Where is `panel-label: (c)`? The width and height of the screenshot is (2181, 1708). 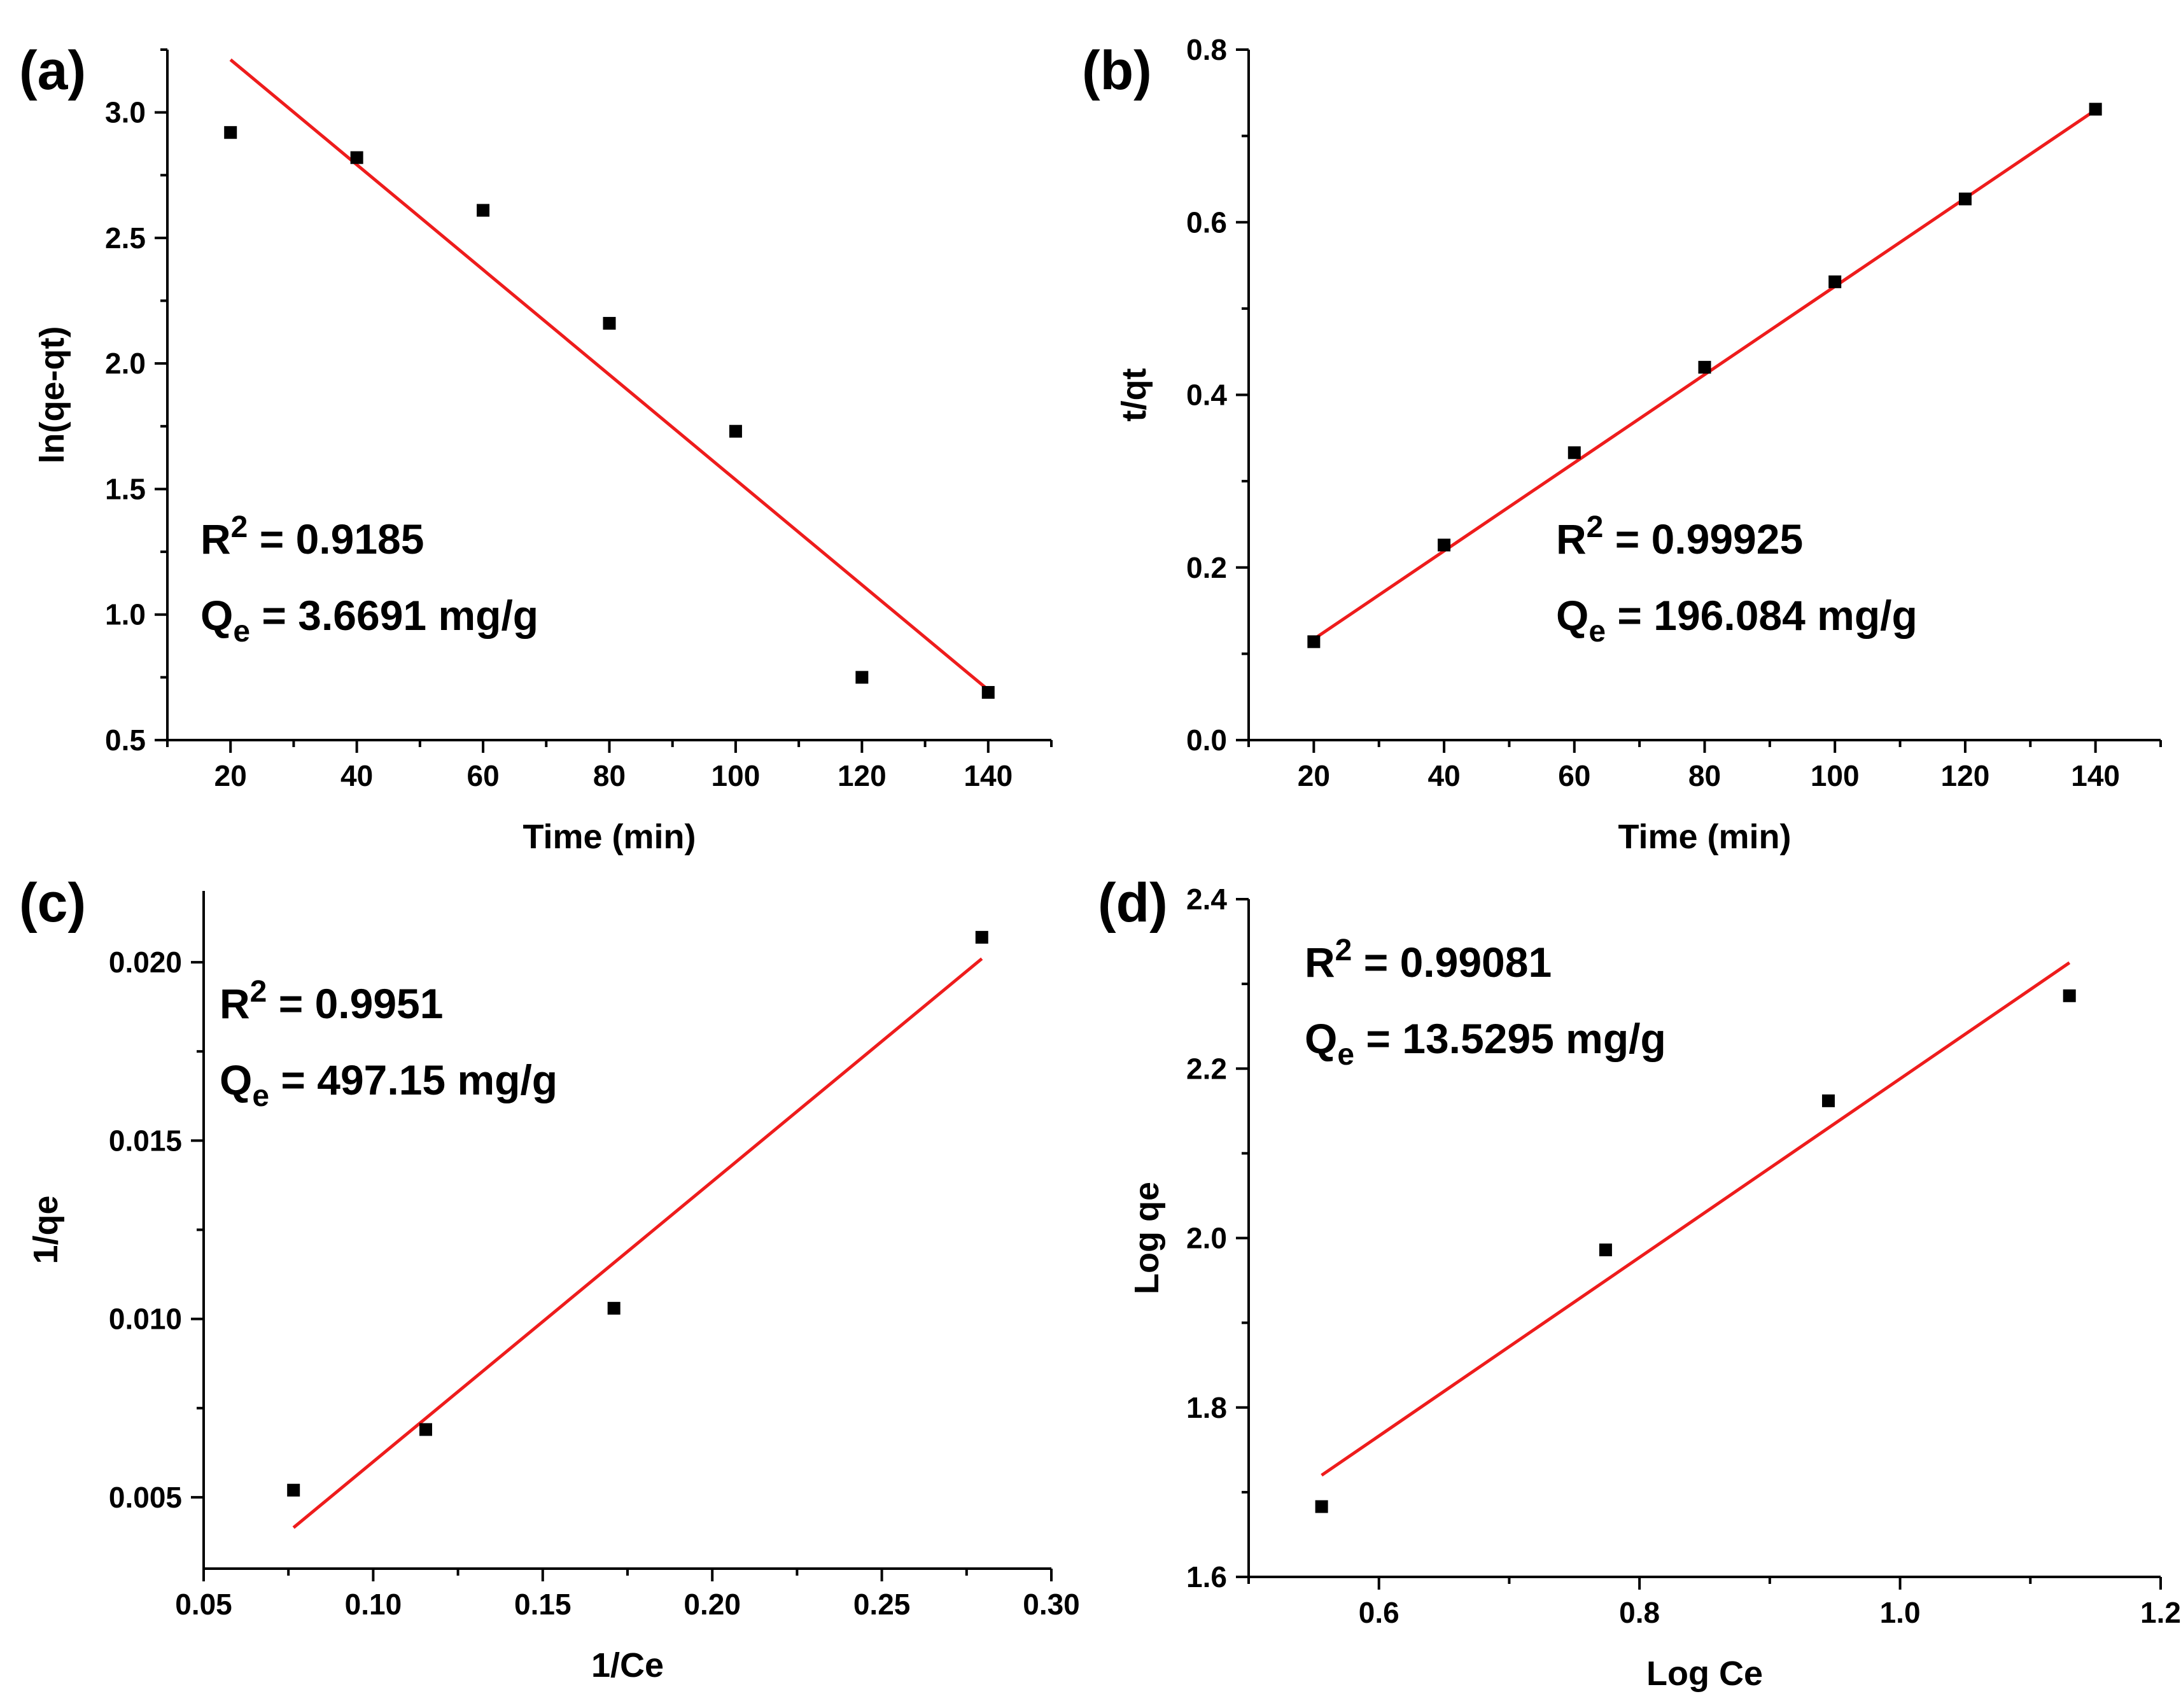
panel-label: (c) is located at coordinates (52, 903).